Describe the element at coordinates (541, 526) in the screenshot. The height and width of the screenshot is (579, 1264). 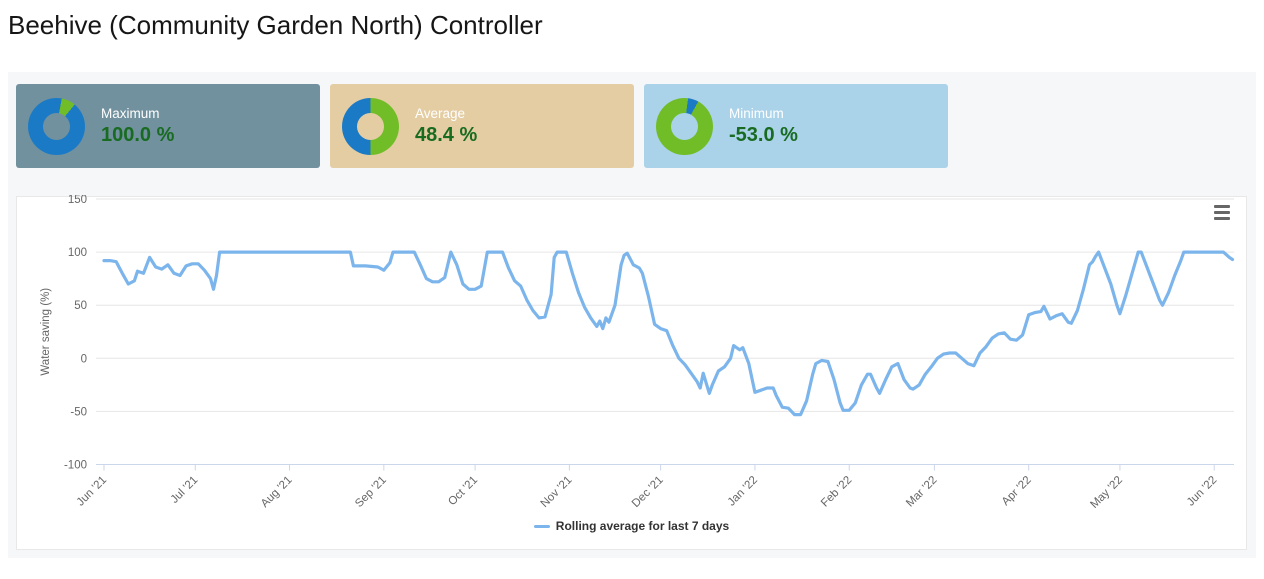
I see `legend-line-swatch` at that location.